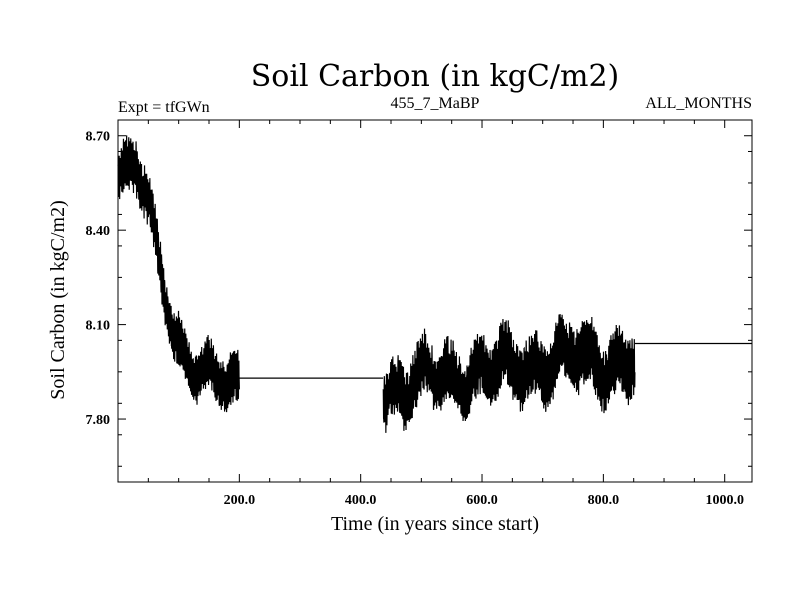 This screenshot has width=800, height=600. Describe the element at coordinates (435, 76) in the screenshot. I see `chart-title: Soil Carbon (in kgC/m2)` at that location.